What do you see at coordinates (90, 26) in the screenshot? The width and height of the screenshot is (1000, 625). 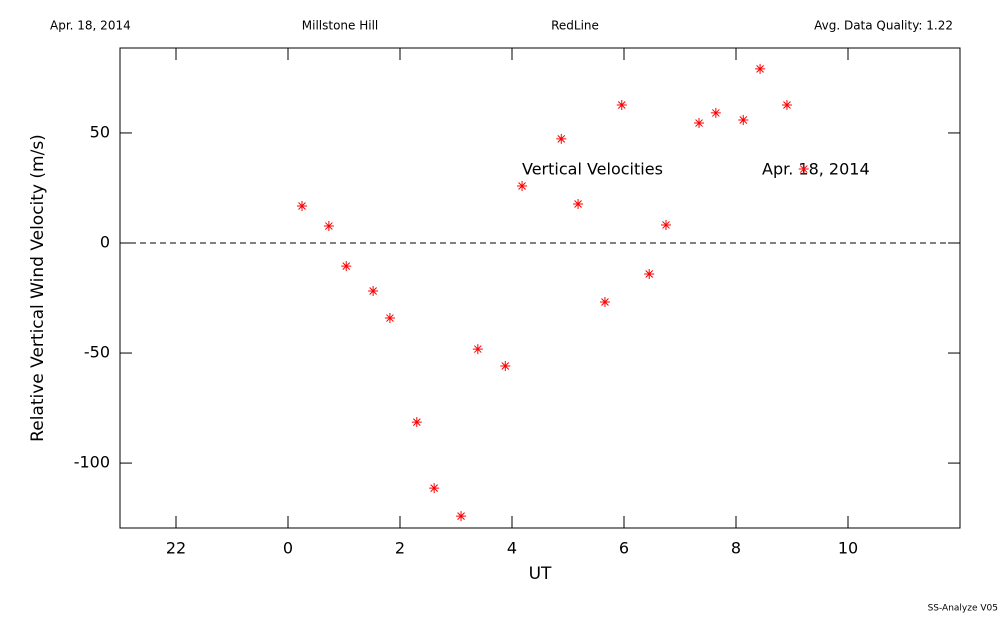 I see `header-date: Apr. 18, 2014` at bounding box center [90, 26].